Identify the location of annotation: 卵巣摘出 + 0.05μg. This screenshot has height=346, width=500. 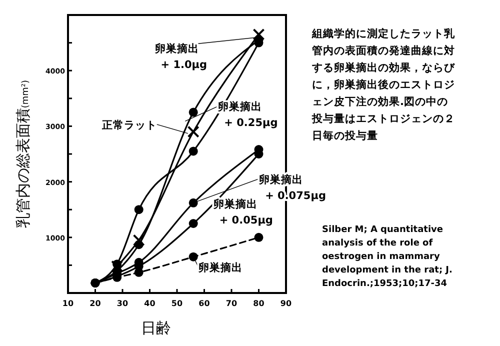
(242, 212).